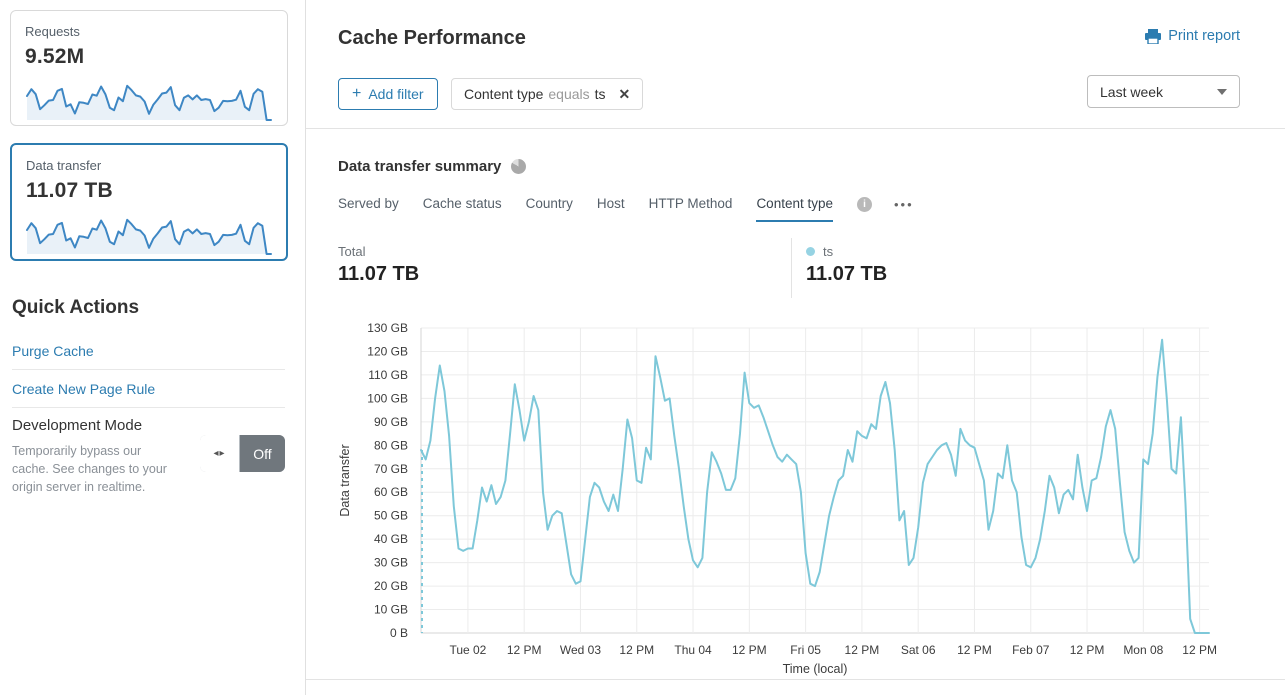 This screenshot has width=1285, height=695. Describe the element at coordinates (391, 563) in the screenshot. I see `svg-text: 30 GB` at that location.